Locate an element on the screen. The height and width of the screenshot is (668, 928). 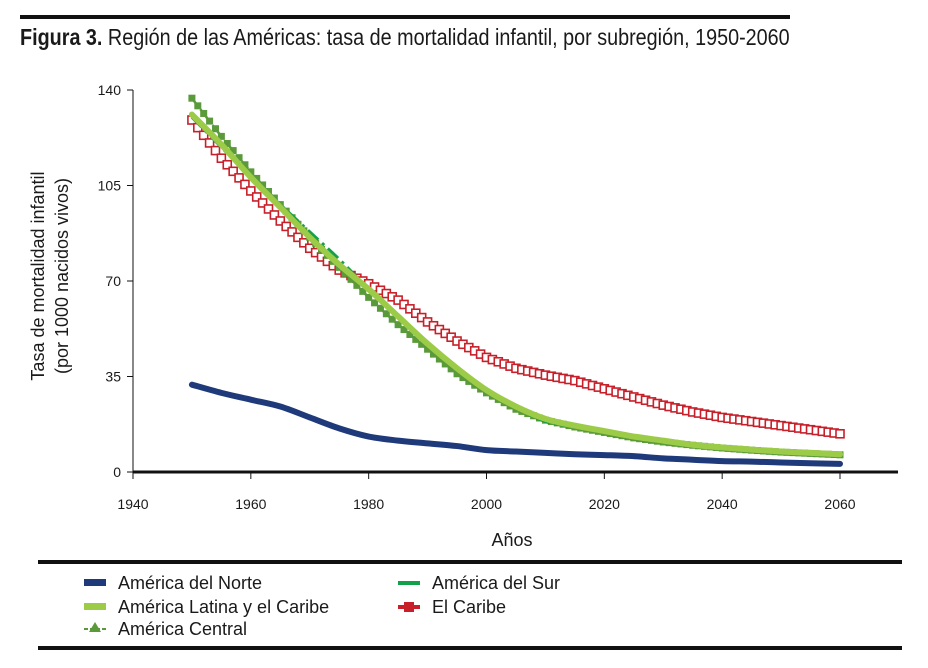
y-tick-label: 105 is located at coordinates (110, 186).